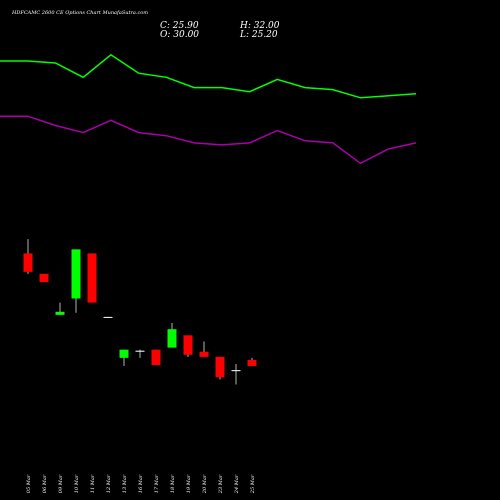 The width and height of the screenshot is (500, 500). I want to click on high-value: H: 32.00, so click(259, 26).